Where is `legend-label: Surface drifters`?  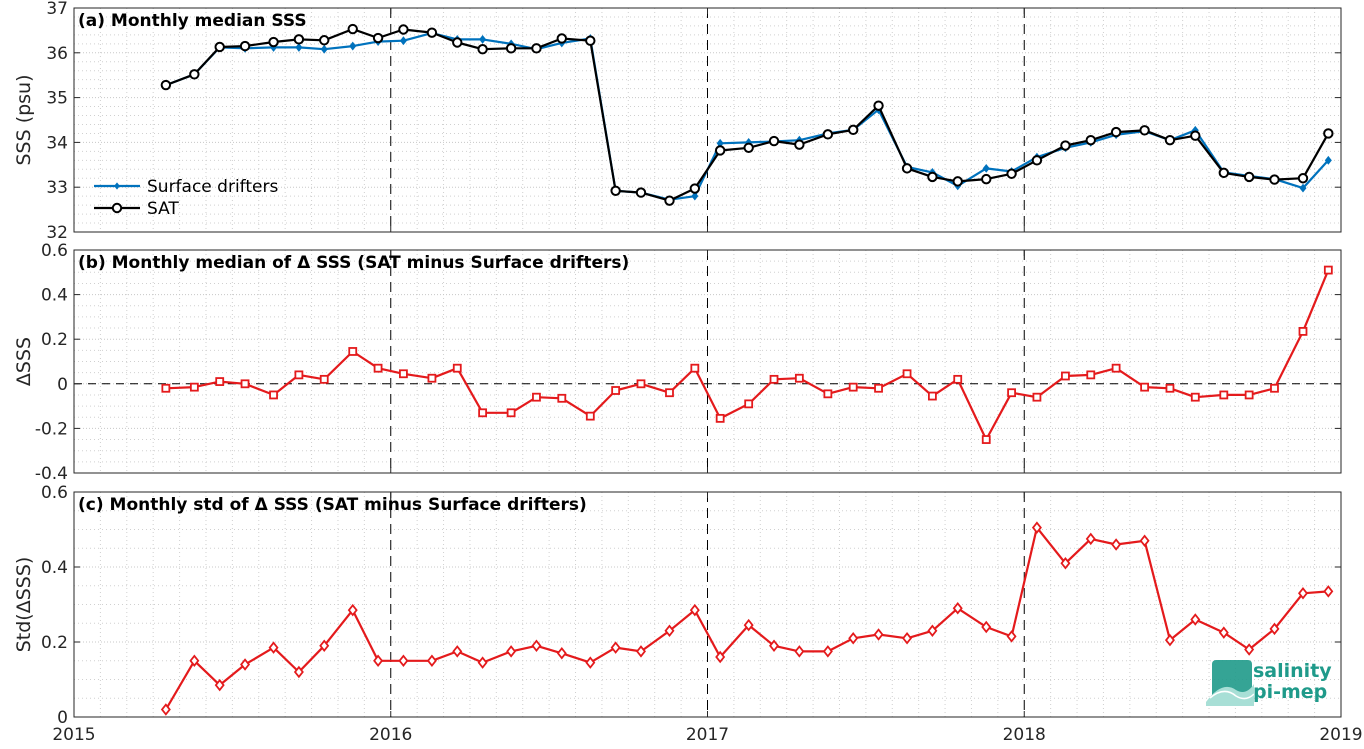
legend-label: Surface drifters is located at coordinates (212, 187).